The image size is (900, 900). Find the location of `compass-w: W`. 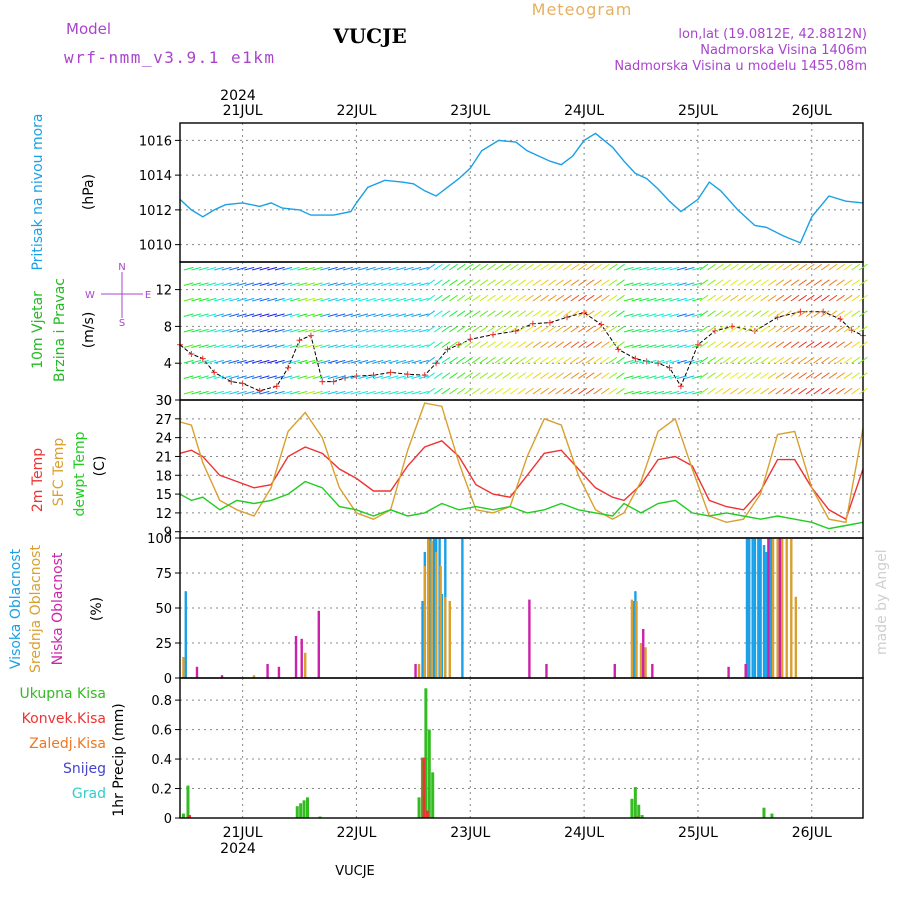

compass-w: W is located at coordinates (90, 295).